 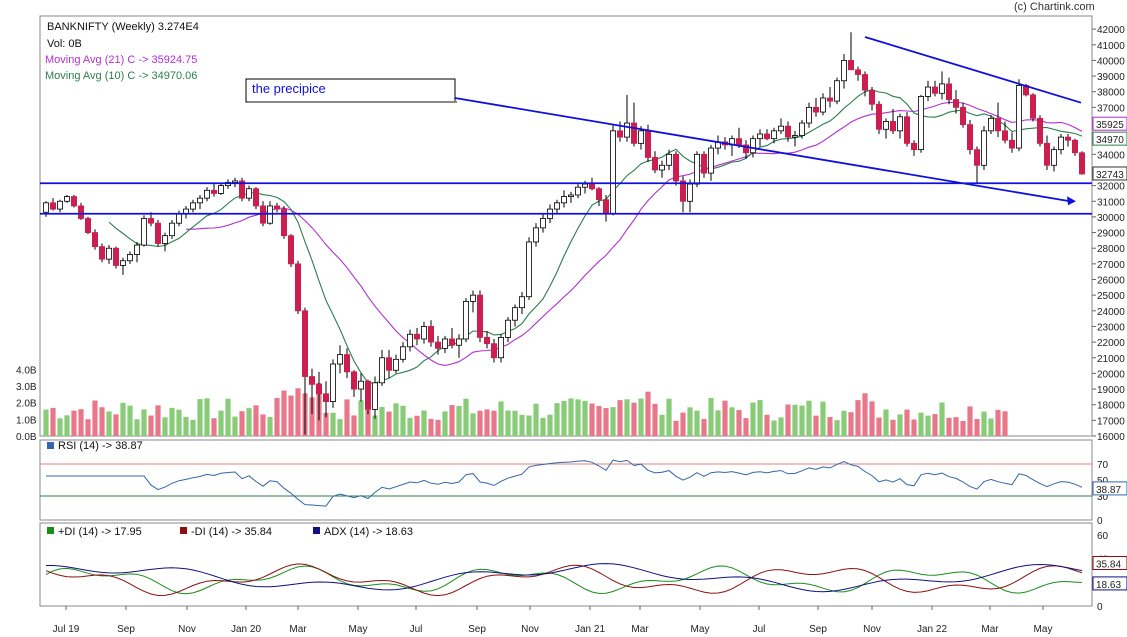 I want to click on price-tick-label: 38000, so click(x=1111, y=93).